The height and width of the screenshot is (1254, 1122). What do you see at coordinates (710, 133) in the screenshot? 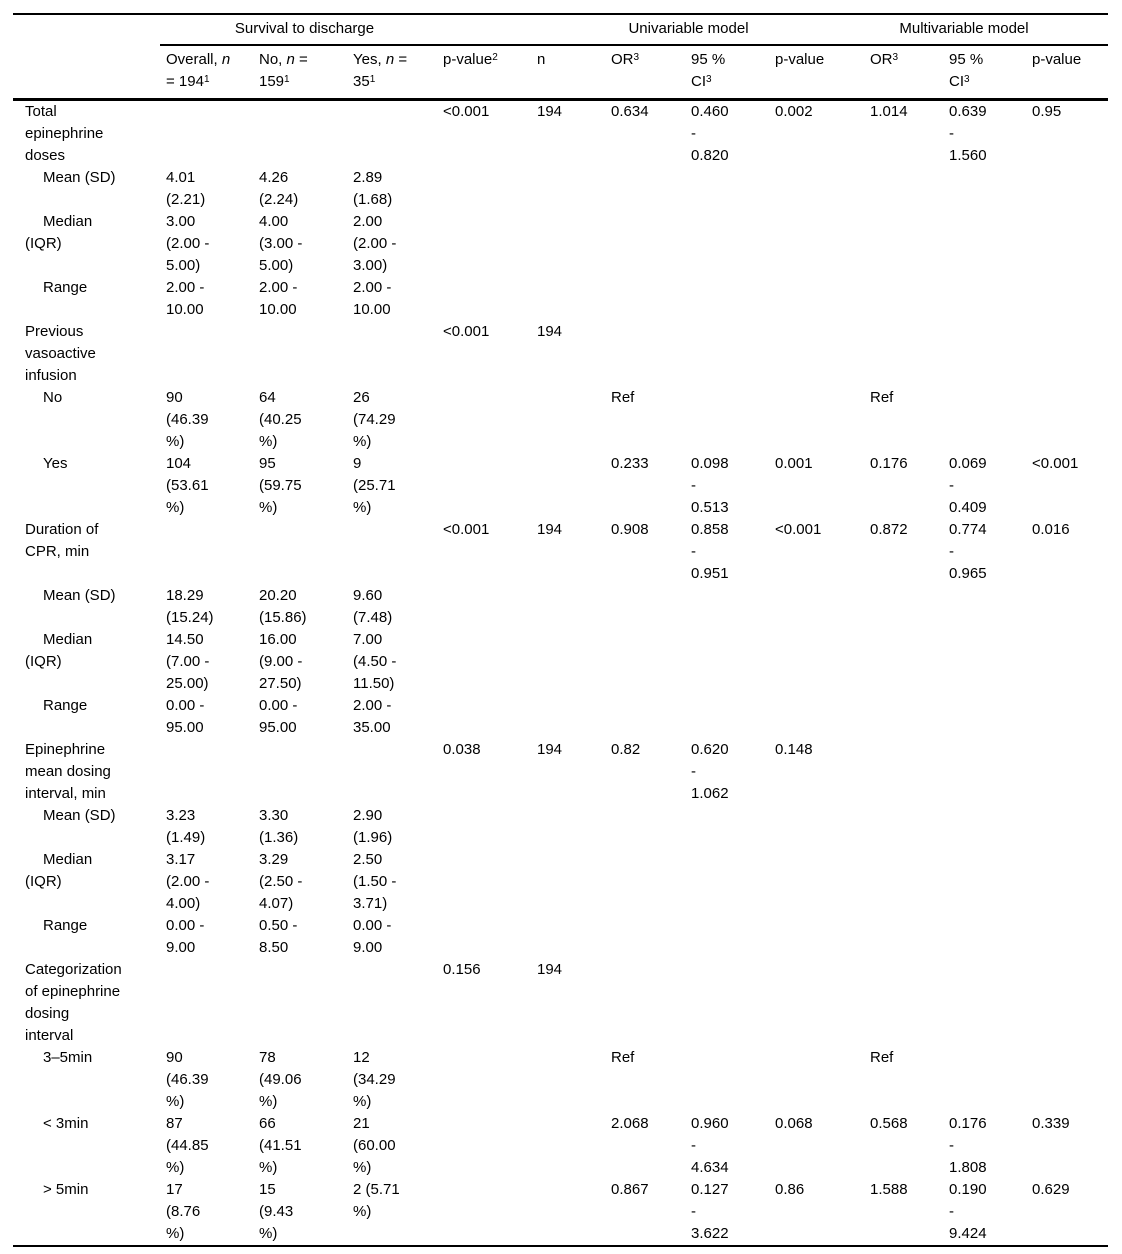
I see `cell: 0.460 - 0.820` at bounding box center [710, 133].